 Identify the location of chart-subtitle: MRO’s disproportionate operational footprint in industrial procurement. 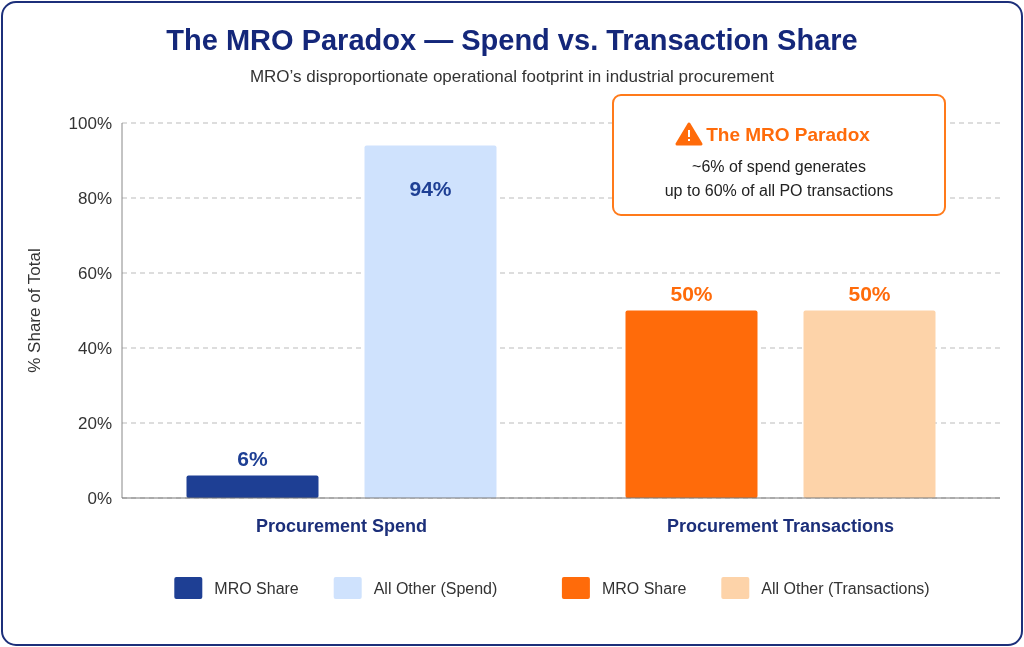
(512, 76).